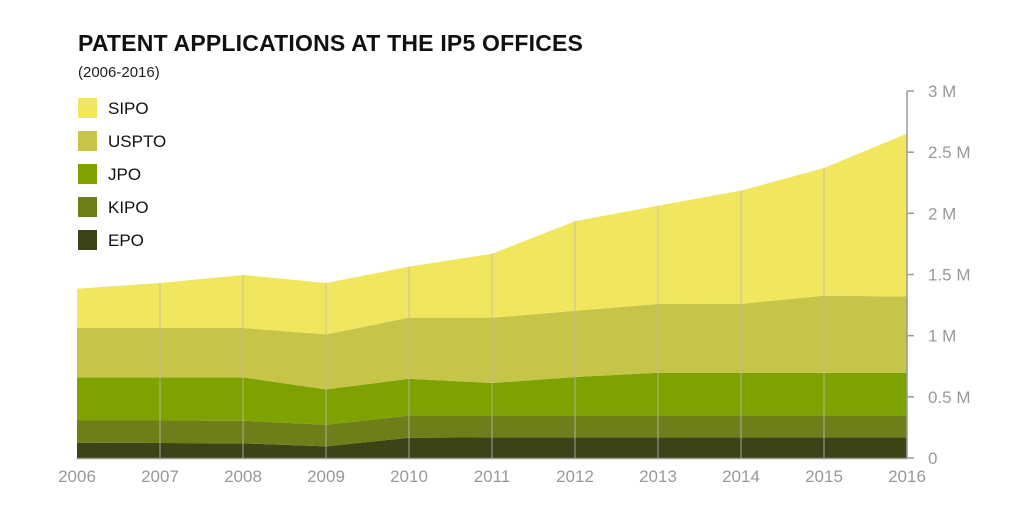  I want to click on y-tick-label: 1.5 M, so click(949, 275).